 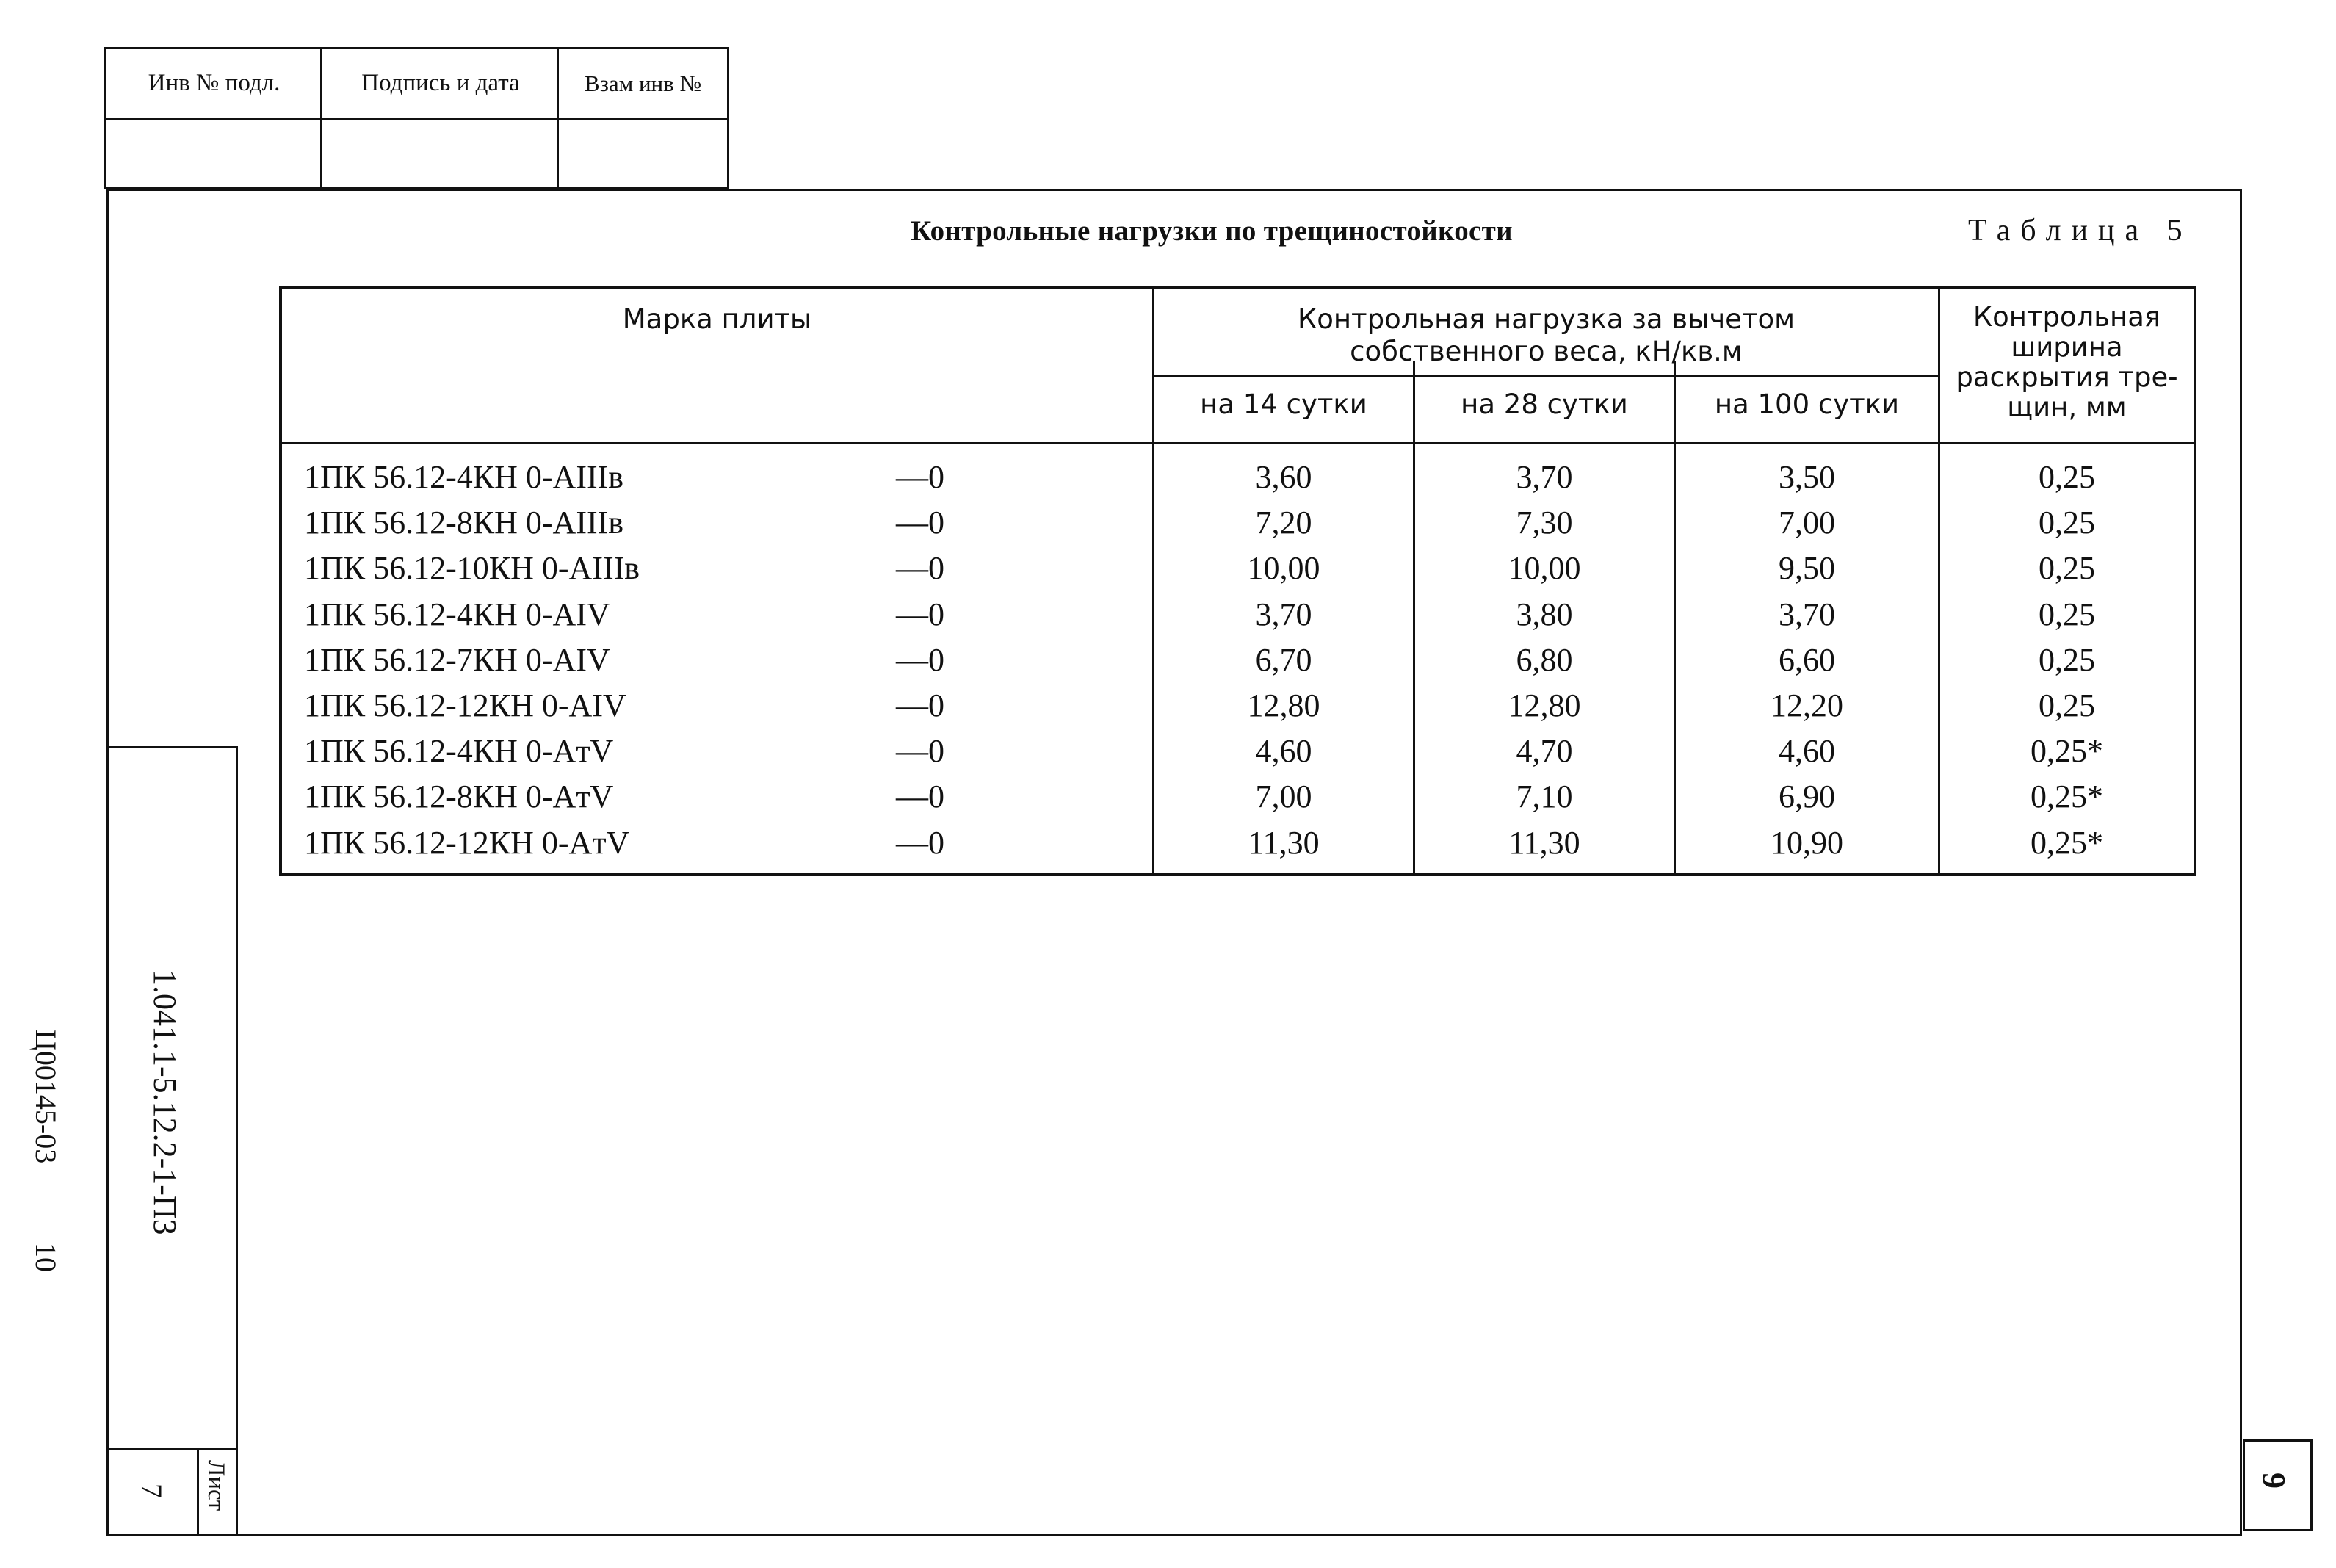 What do you see at coordinates (1807, 568) in the screenshot?
I see `cell-d100: 9,50` at bounding box center [1807, 568].